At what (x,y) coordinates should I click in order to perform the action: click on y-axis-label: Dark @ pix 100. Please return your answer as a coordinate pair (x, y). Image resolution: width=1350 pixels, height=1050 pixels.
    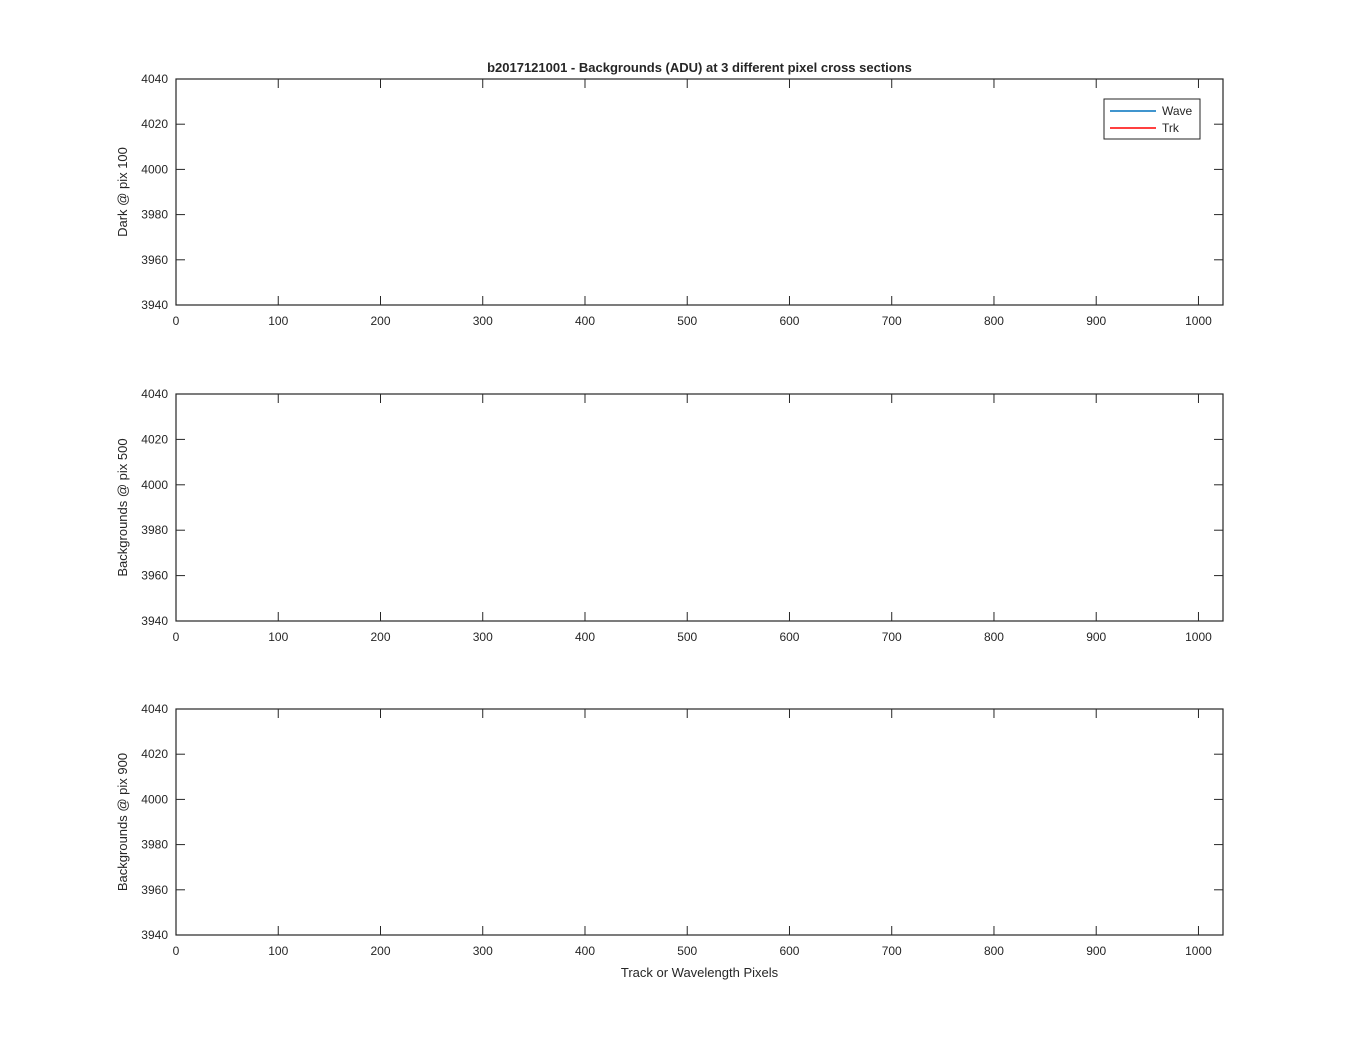
    Looking at the image, I should click on (122, 192).